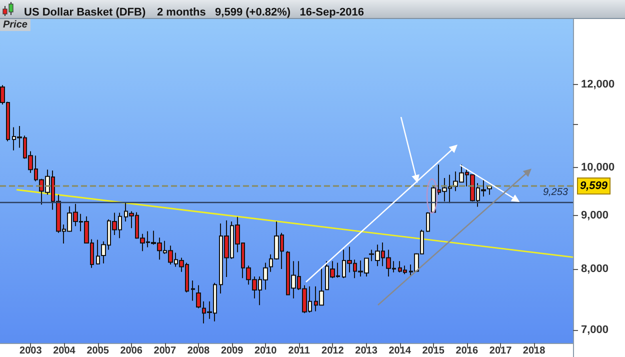 This screenshot has width=625, height=357. What do you see at coordinates (595, 268) in the screenshot?
I see `y-tick-label: 8,000` at bounding box center [595, 268].